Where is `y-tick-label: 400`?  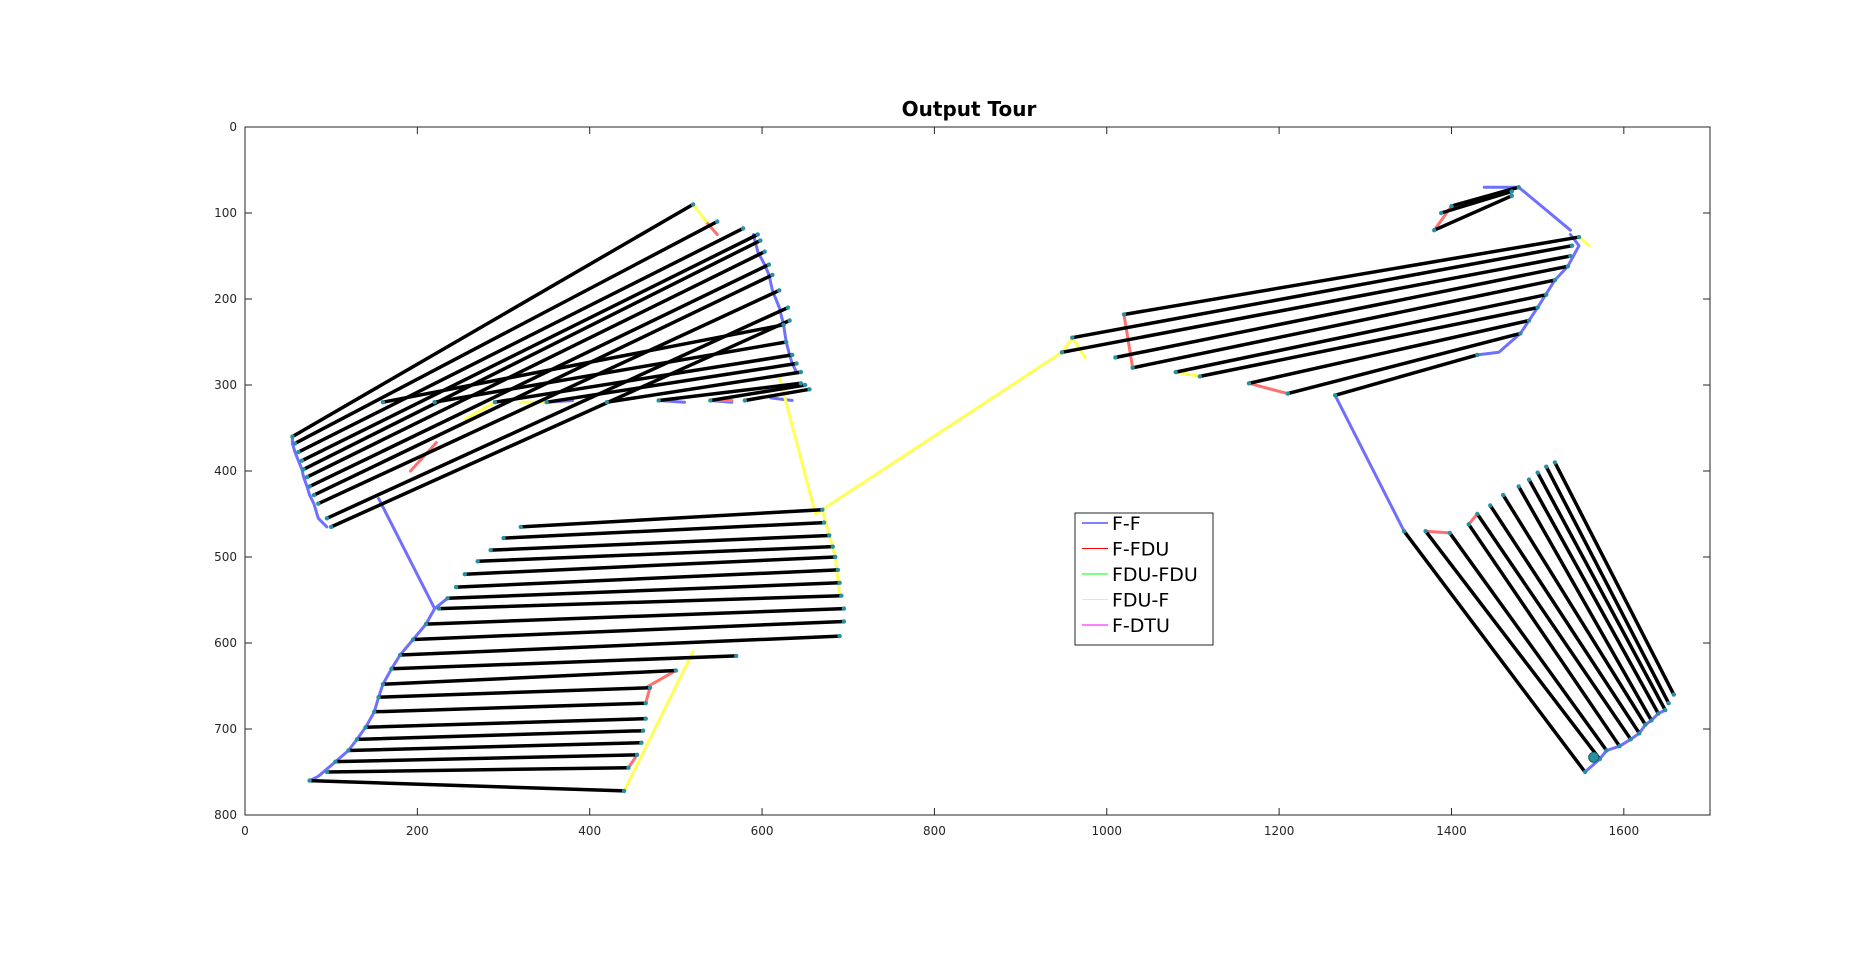 y-tick-label: 400 is located at coordinates (225, 471).